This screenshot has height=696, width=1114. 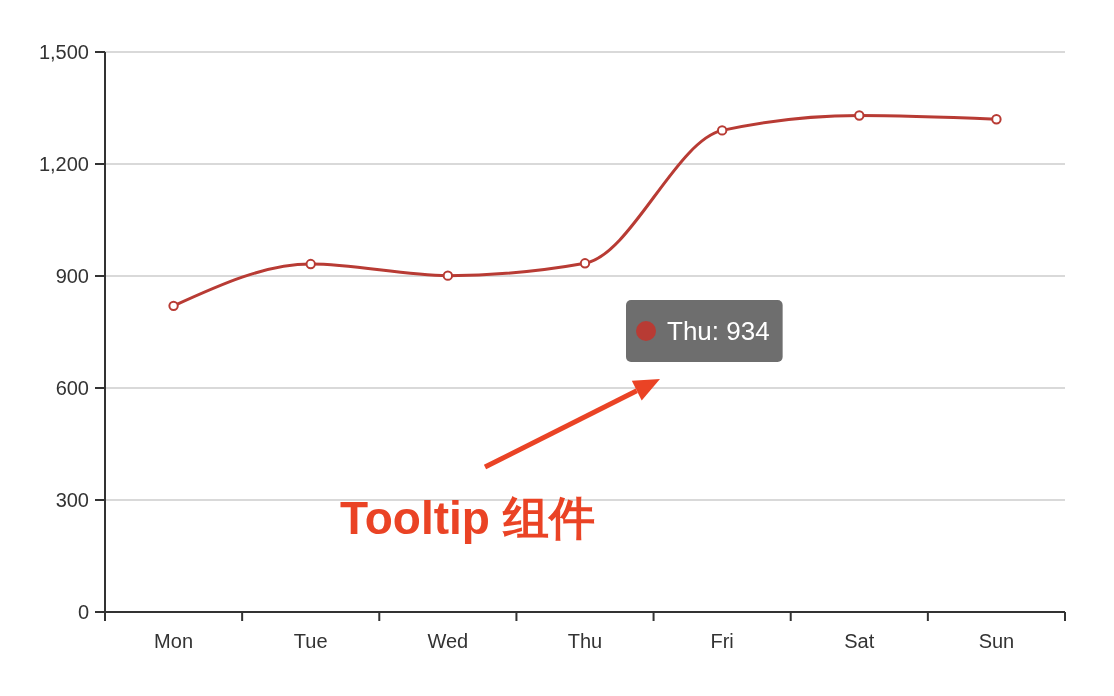 I want to click on x-tick-label: Sat, so click(x=859, y=641).